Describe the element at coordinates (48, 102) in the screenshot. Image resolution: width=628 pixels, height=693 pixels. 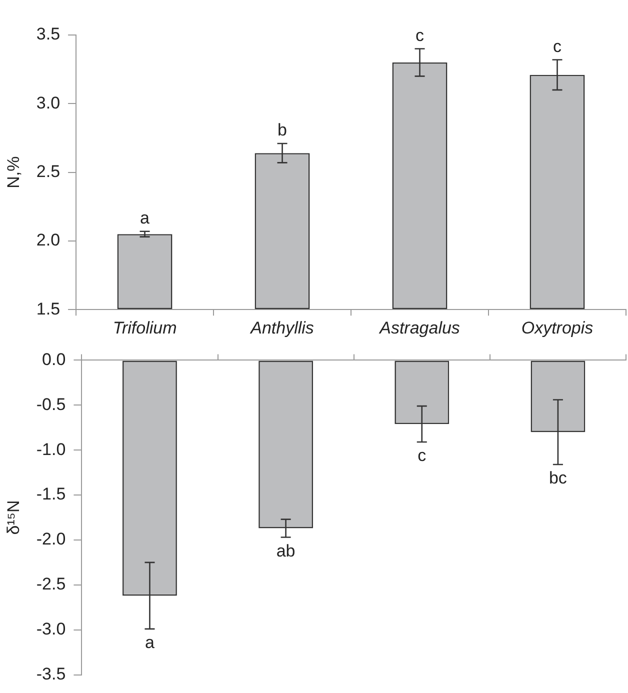
I see `y-tick-label: 3.0` at that location.